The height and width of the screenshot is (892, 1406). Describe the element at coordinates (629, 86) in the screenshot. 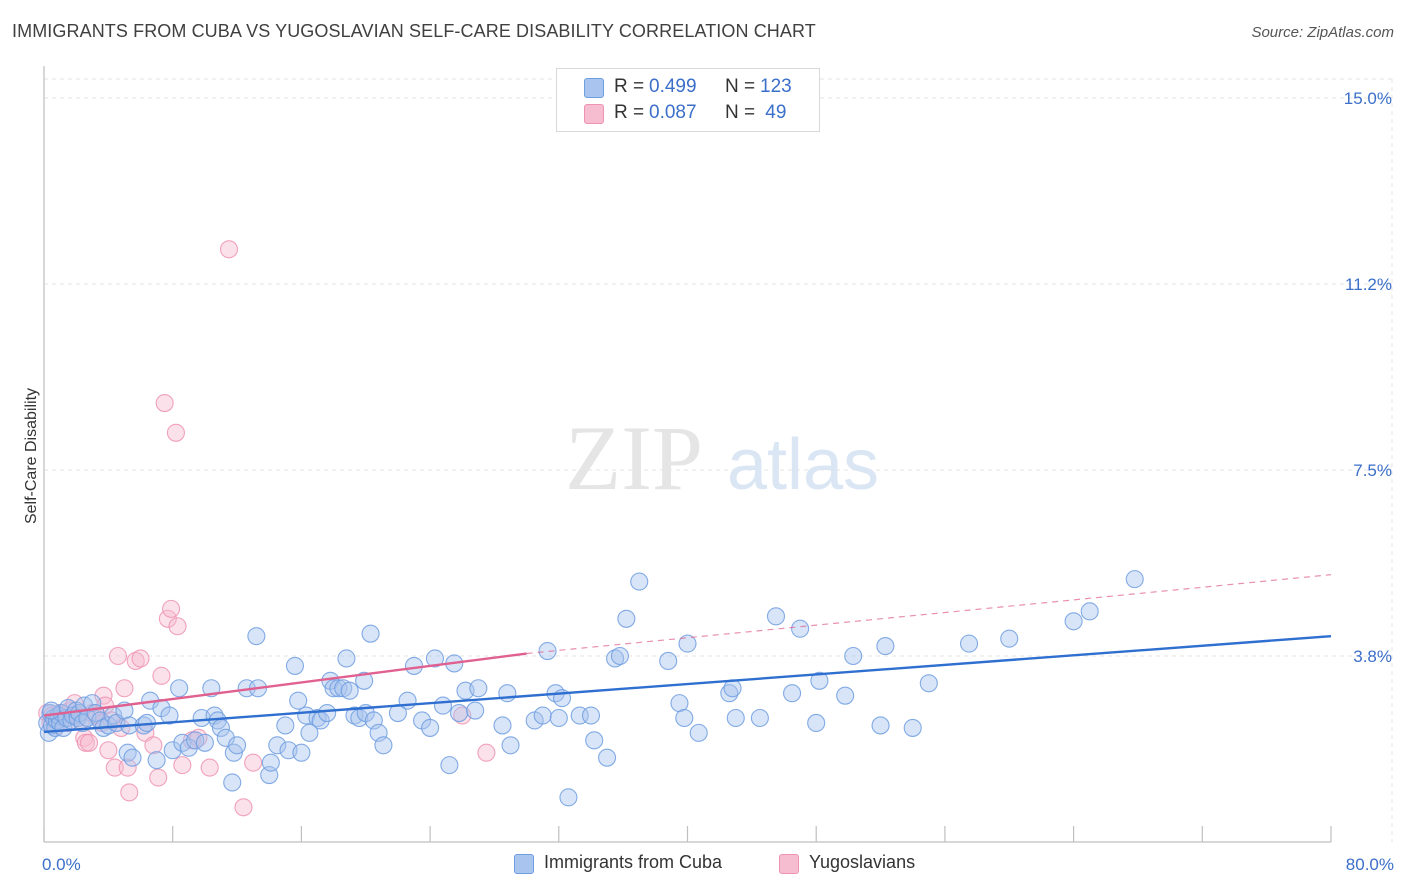

I see `stats-r-label: R =` at that location.